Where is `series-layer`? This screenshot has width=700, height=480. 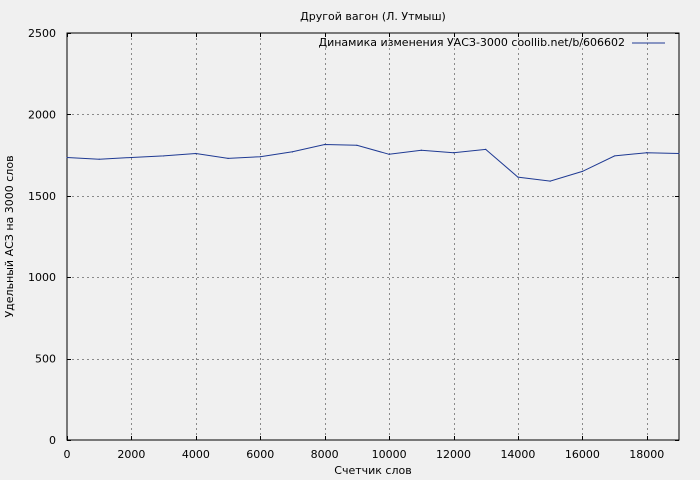 series-layer is located at coordinates (373, 162).